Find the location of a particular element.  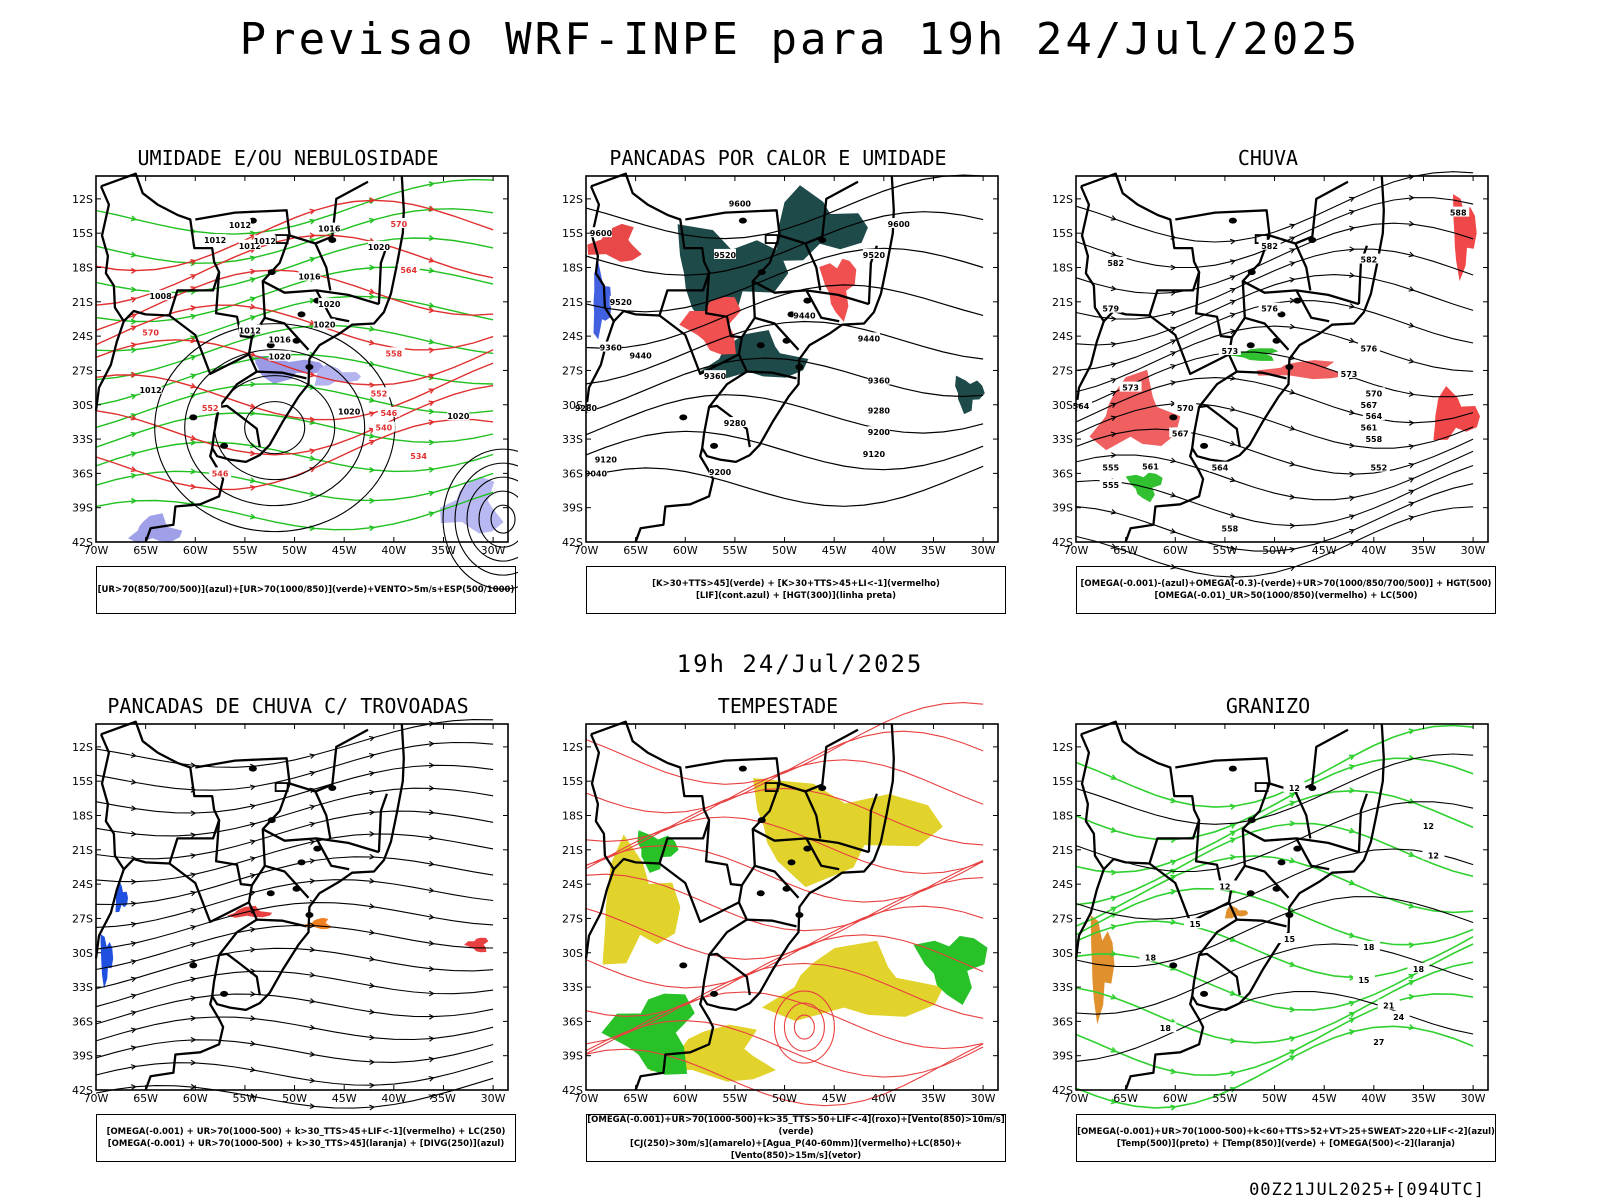

lon-label: 65W is located at coordinates (1125, 1098).